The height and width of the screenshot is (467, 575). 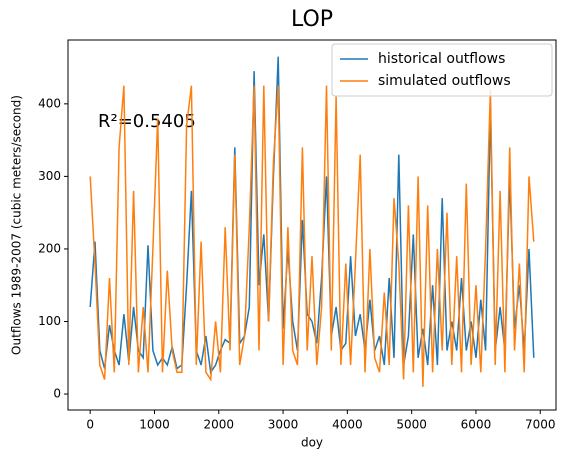 I want to click on y-tick-label: 0, so click(x=57, y=394).